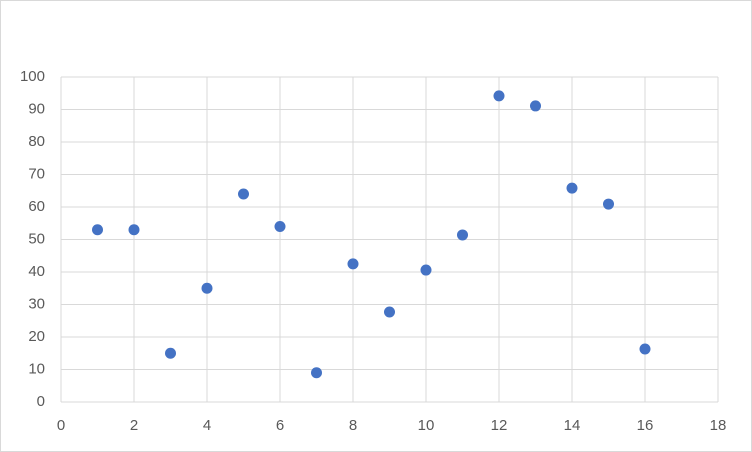 This screenshot has height=452, width=752. What do you see at coordinates (36, 141) in the screenshot?
I see `y-tick-label: 80` at bounding box center [36, 141].